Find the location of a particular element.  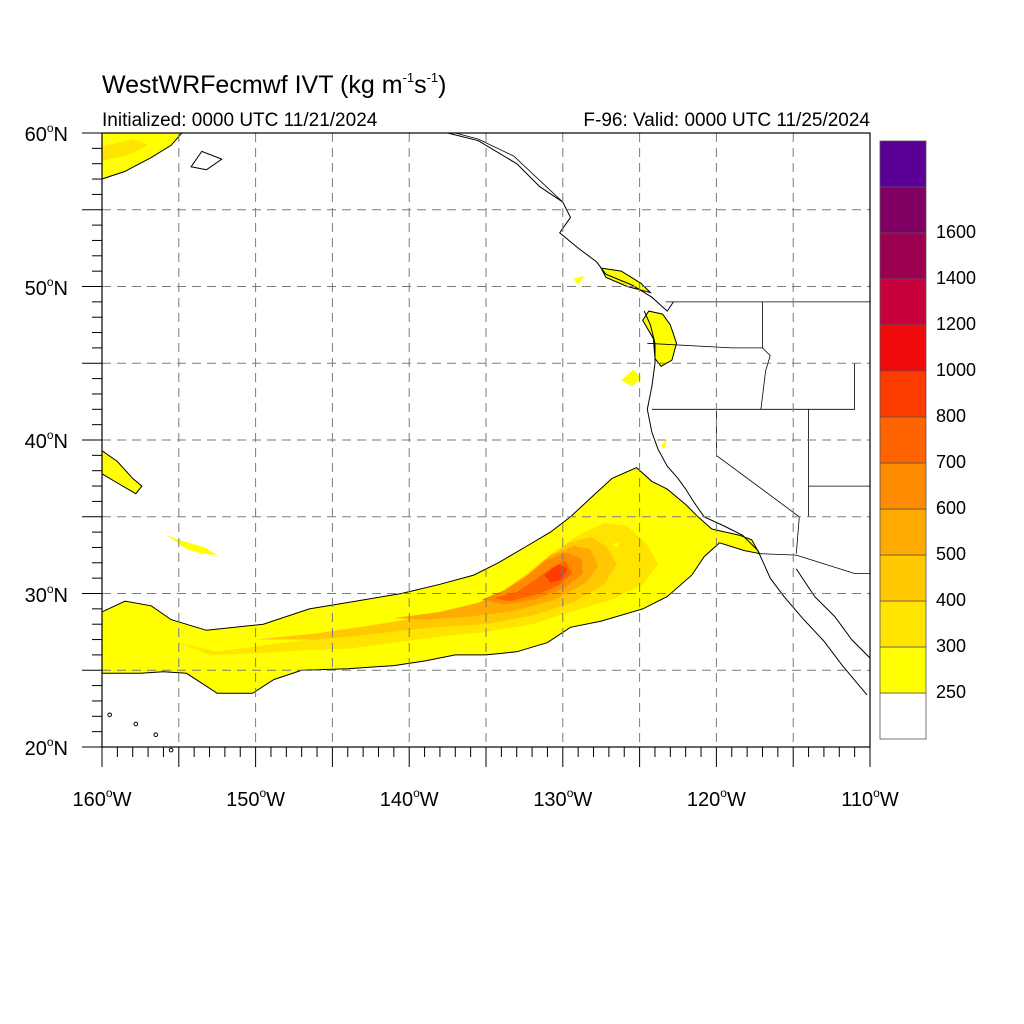

lon-label-110w: 110oW is located at coordinates (870, 798).